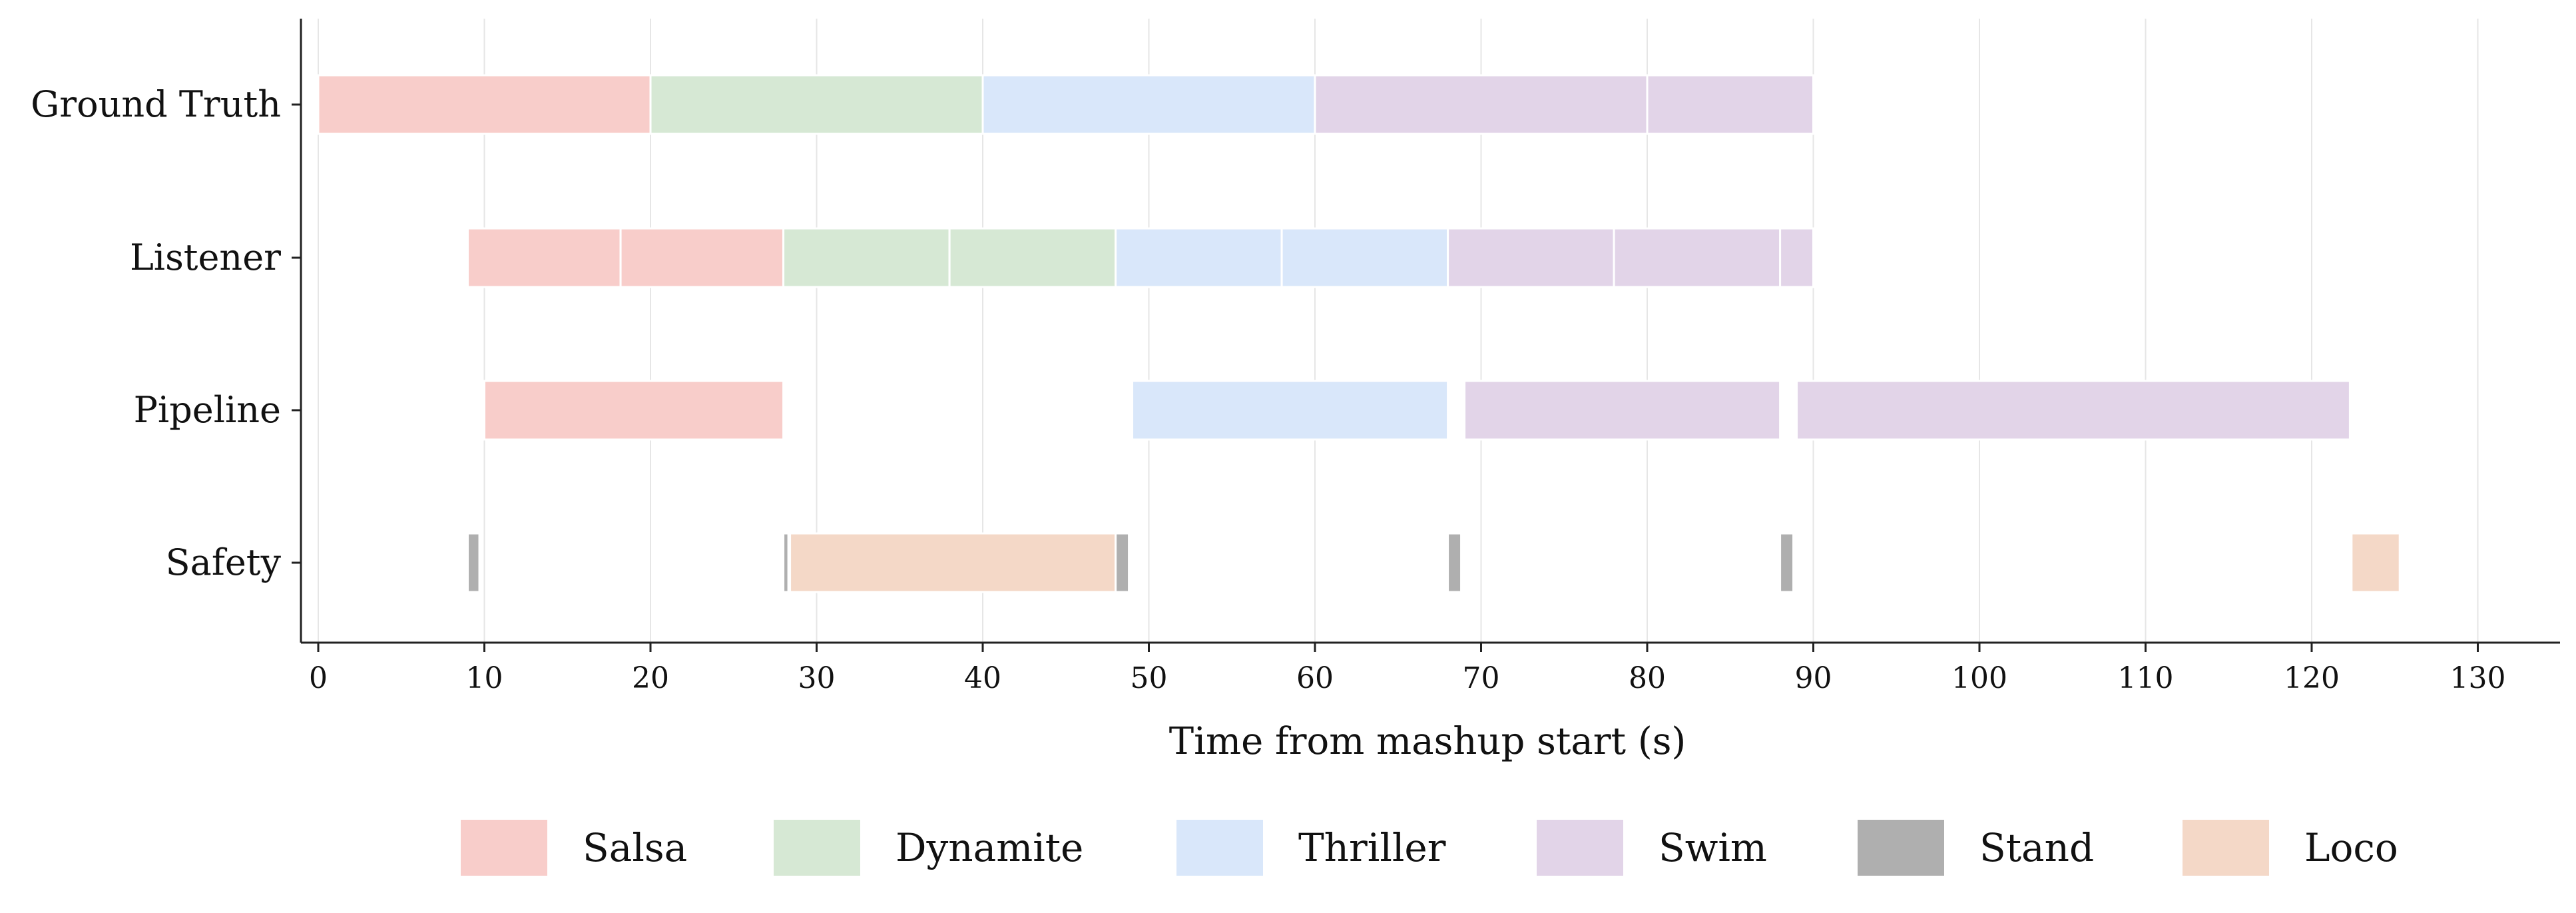 This screenshot has height=913, width=2576. What do you see at coordinates (983, 678) in the screenshot?
I see `x-tick-label: 40` at bounding box center [983, 678].